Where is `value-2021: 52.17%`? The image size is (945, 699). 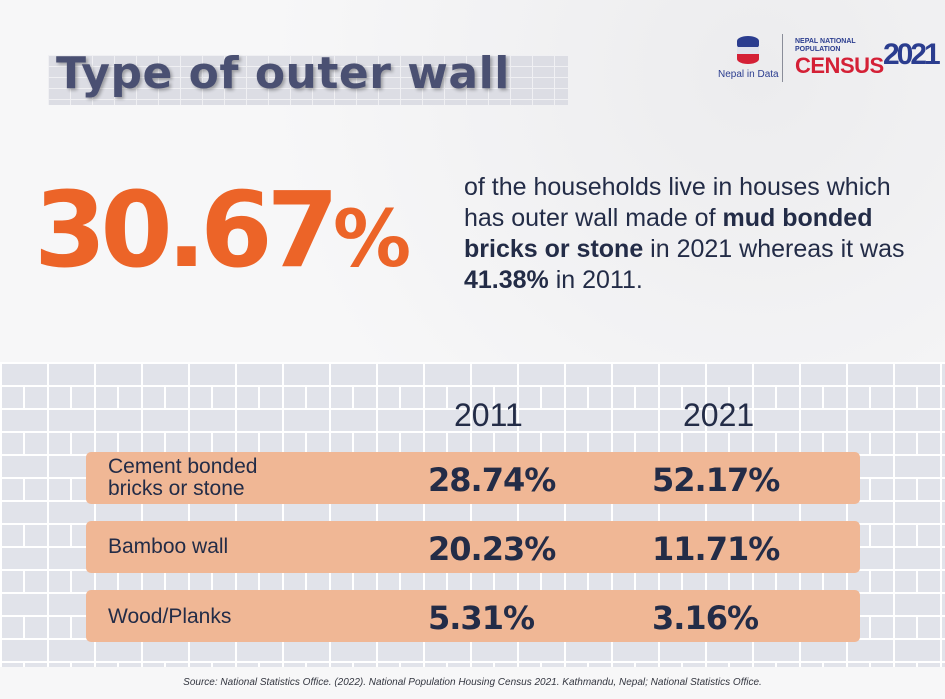
value-2021: 52.17% is located at coordinates (716, 480).